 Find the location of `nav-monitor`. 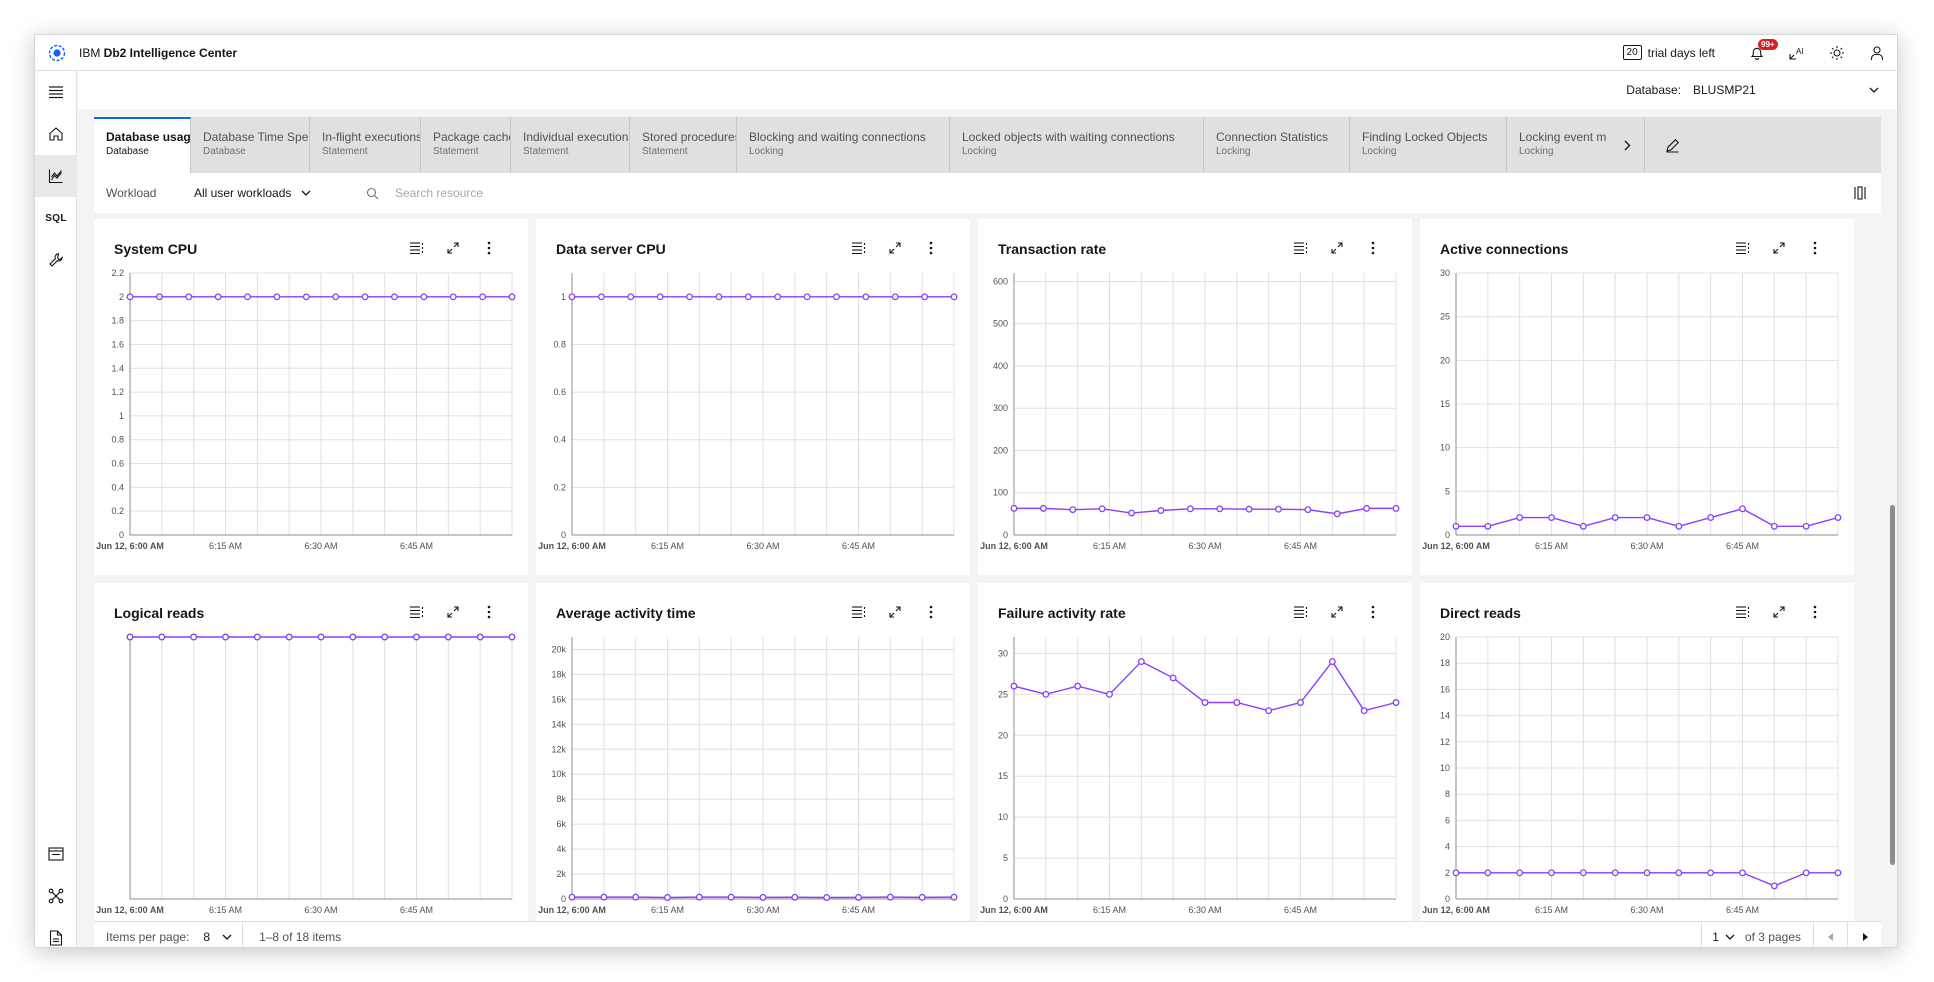

nav-monitor is located at coordinates (56, 176).